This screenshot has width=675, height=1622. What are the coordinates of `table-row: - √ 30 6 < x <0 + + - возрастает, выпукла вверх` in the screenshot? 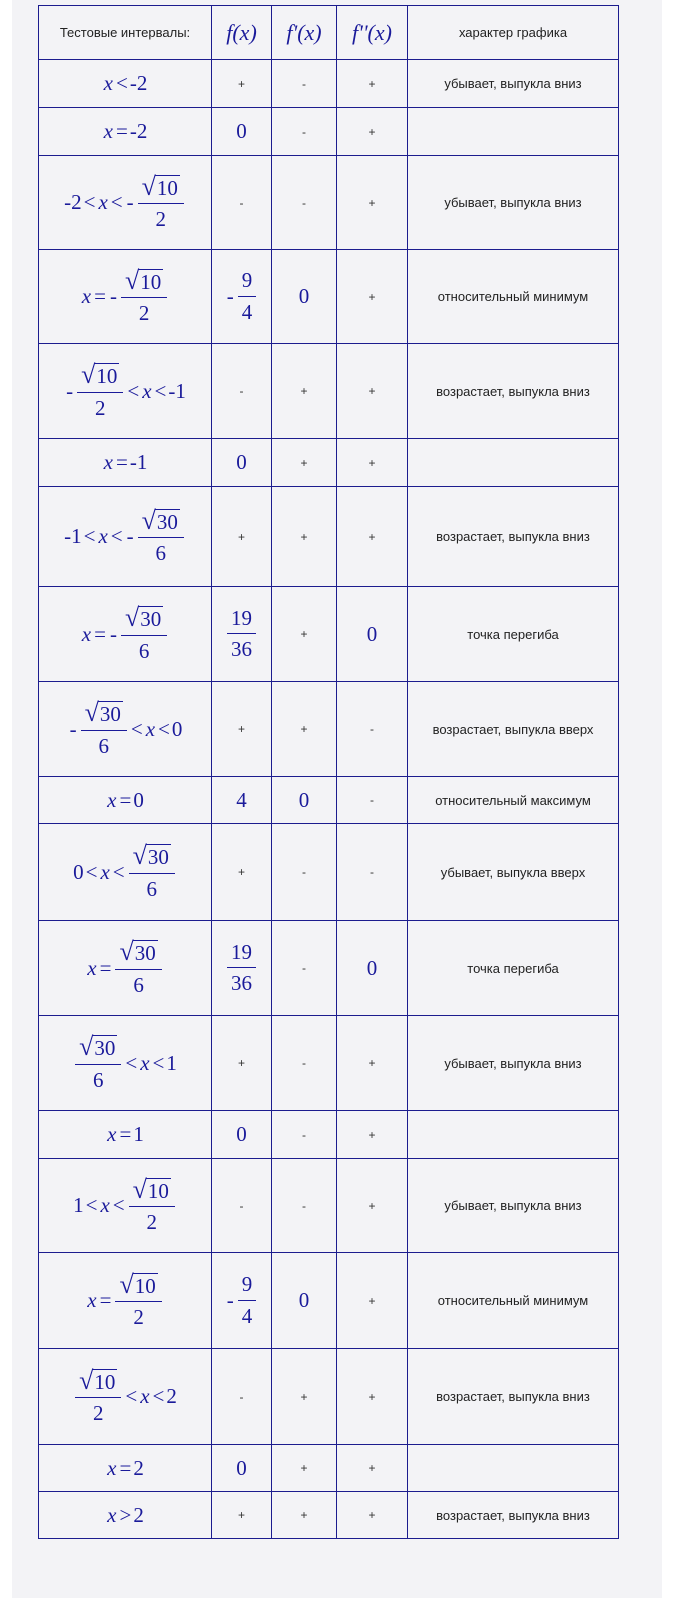 It's located at (328, 729).